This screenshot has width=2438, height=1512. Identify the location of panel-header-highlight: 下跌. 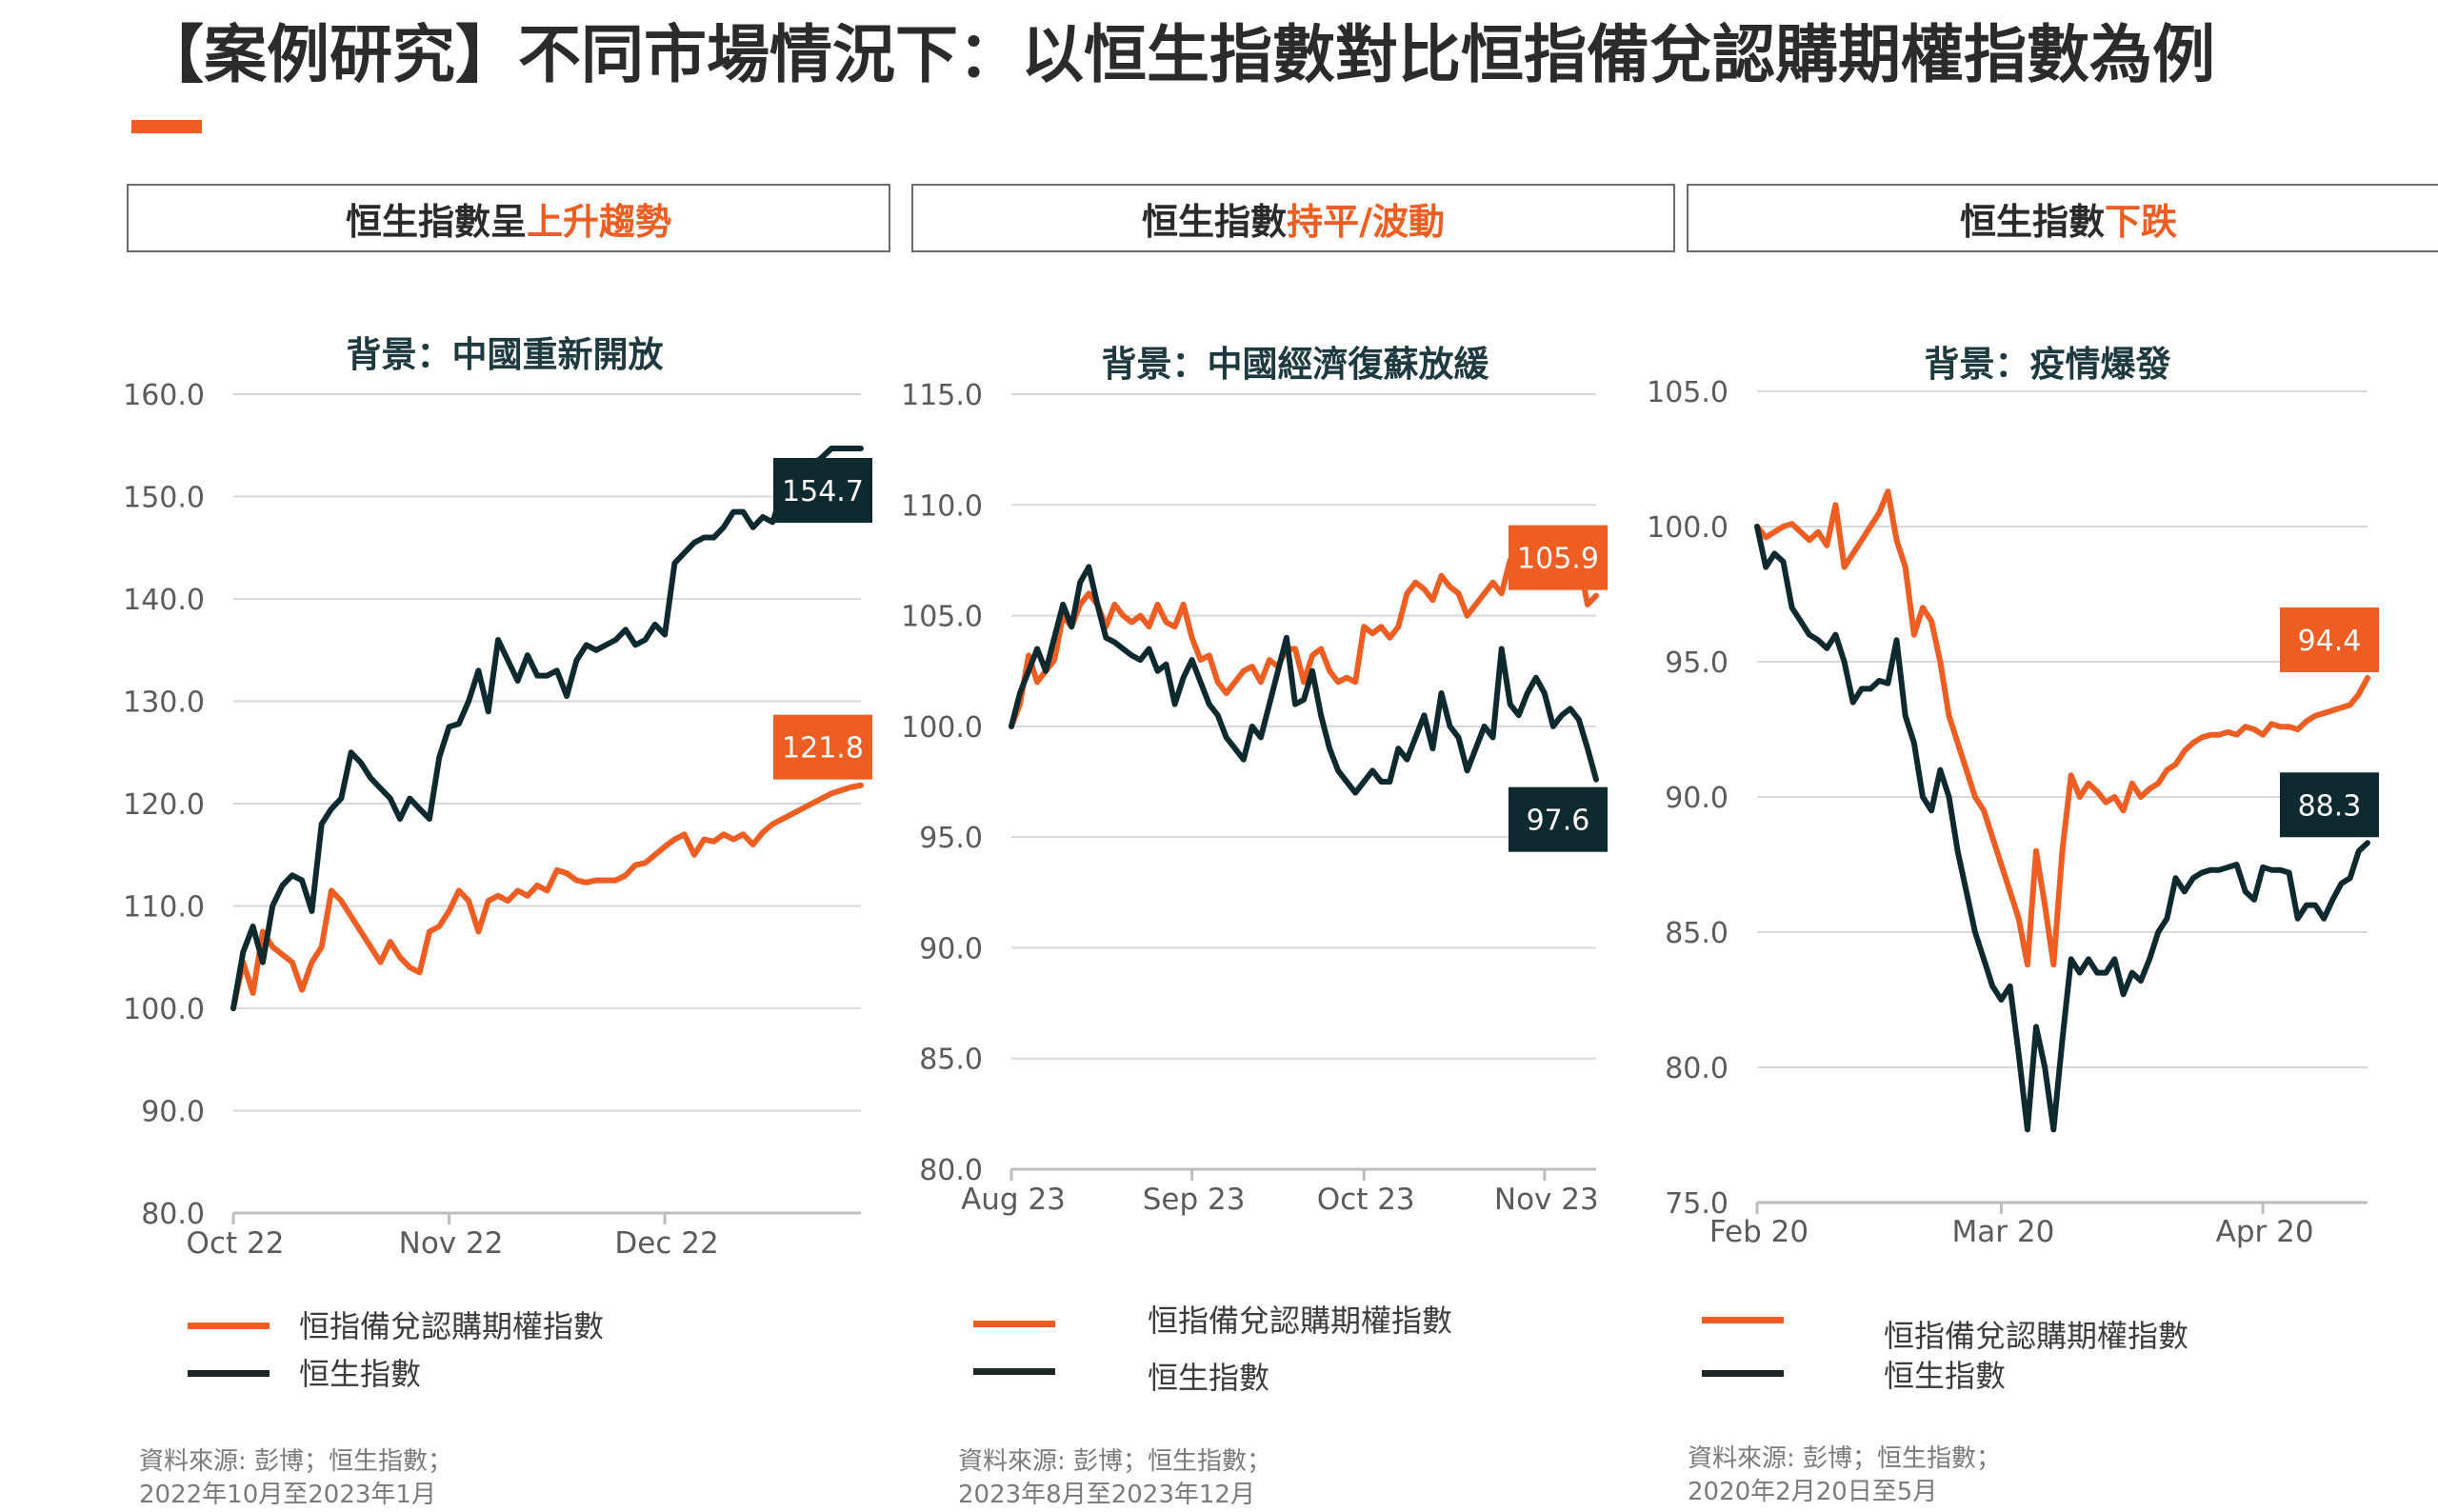
(2141, 221).